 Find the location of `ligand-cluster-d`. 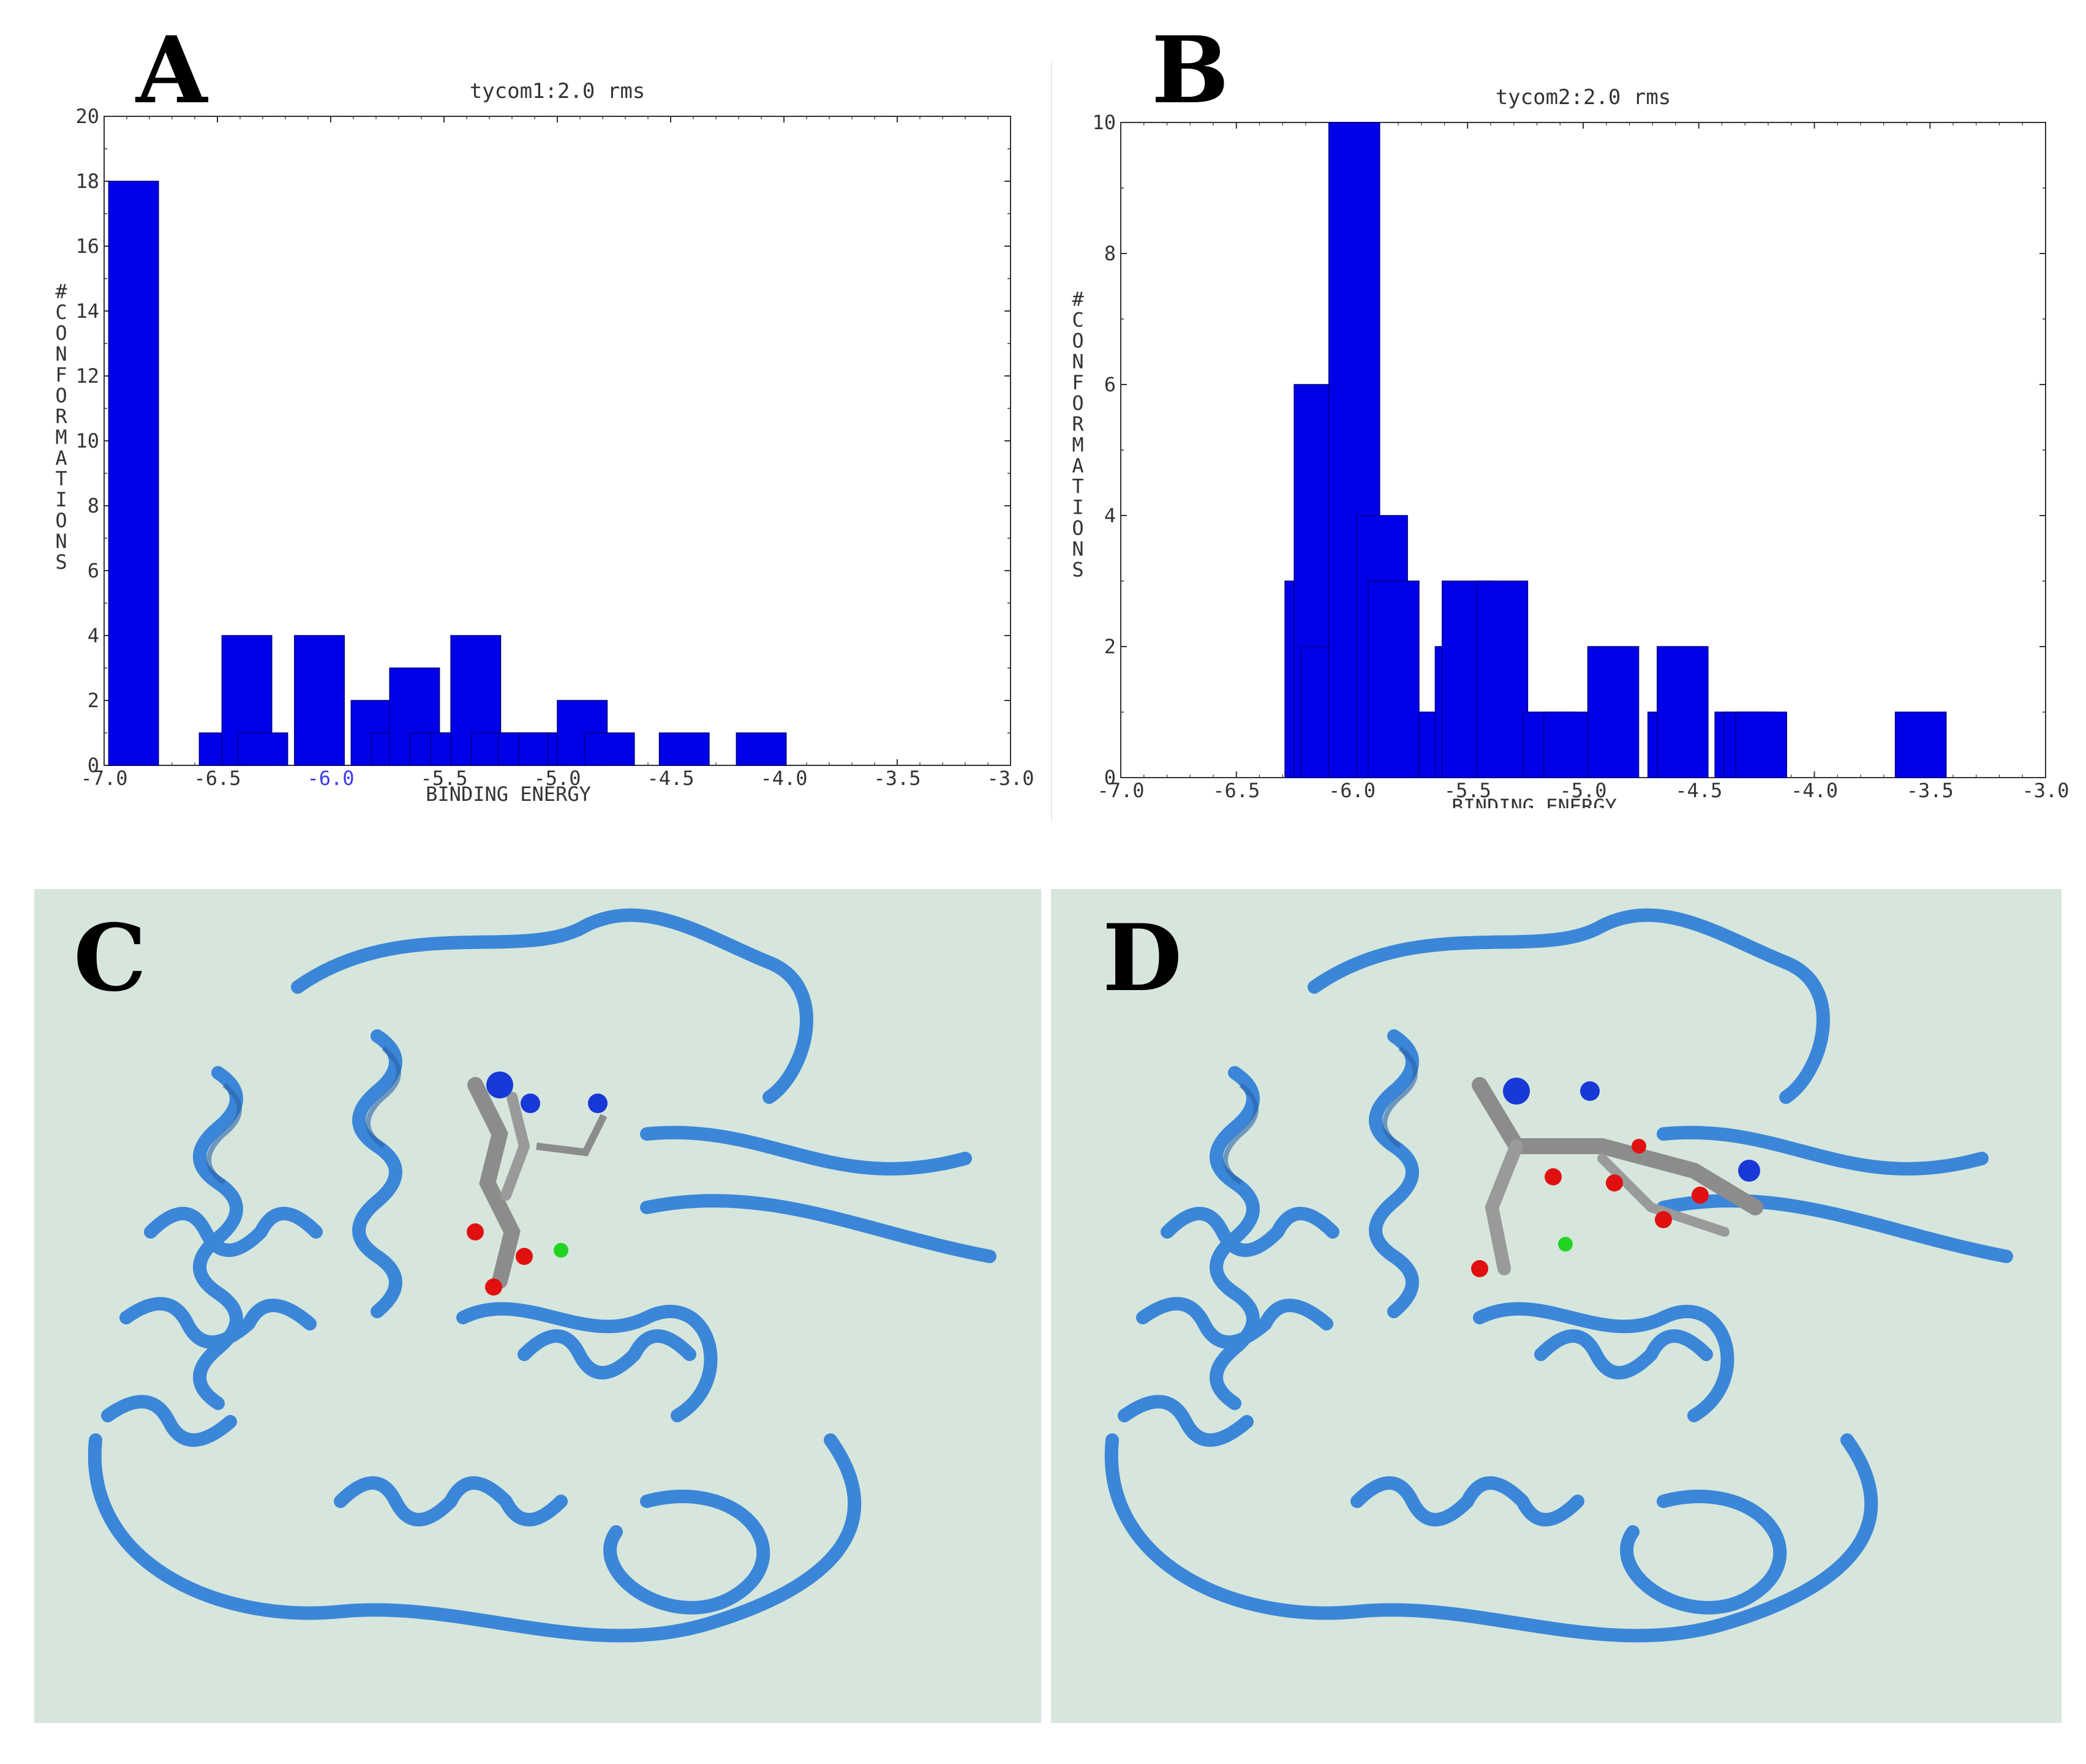

ligand-cluster-d is located at coordinates (1617, 1177).